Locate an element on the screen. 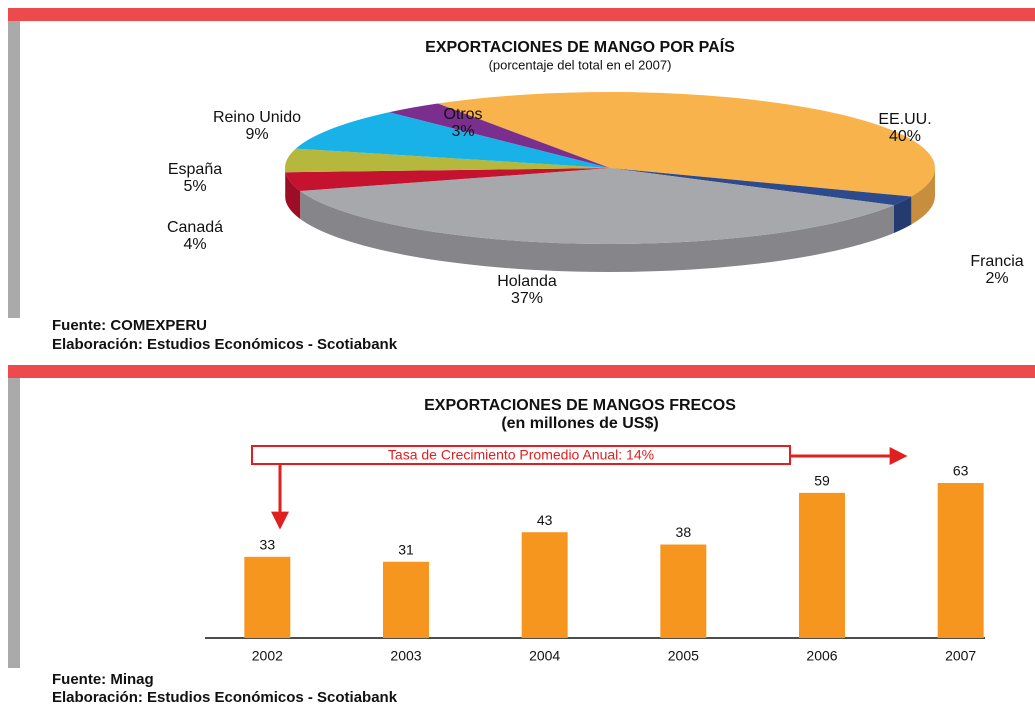  data-label: 4% is located at coordinates (194, 244).